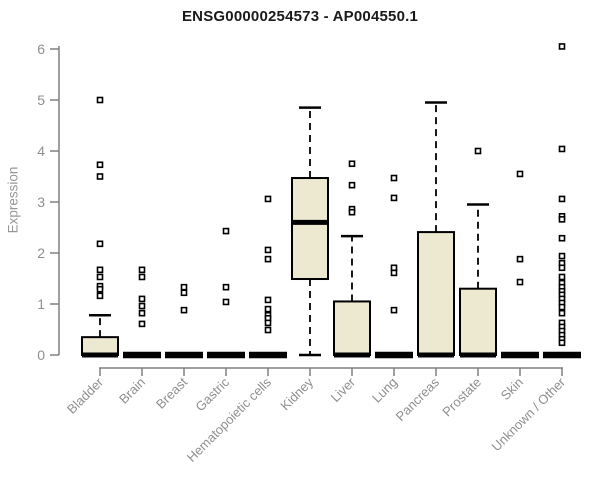 This screenshot has width=600, height=500. I want to click on y-tick-label: 6, so click(41, 49).